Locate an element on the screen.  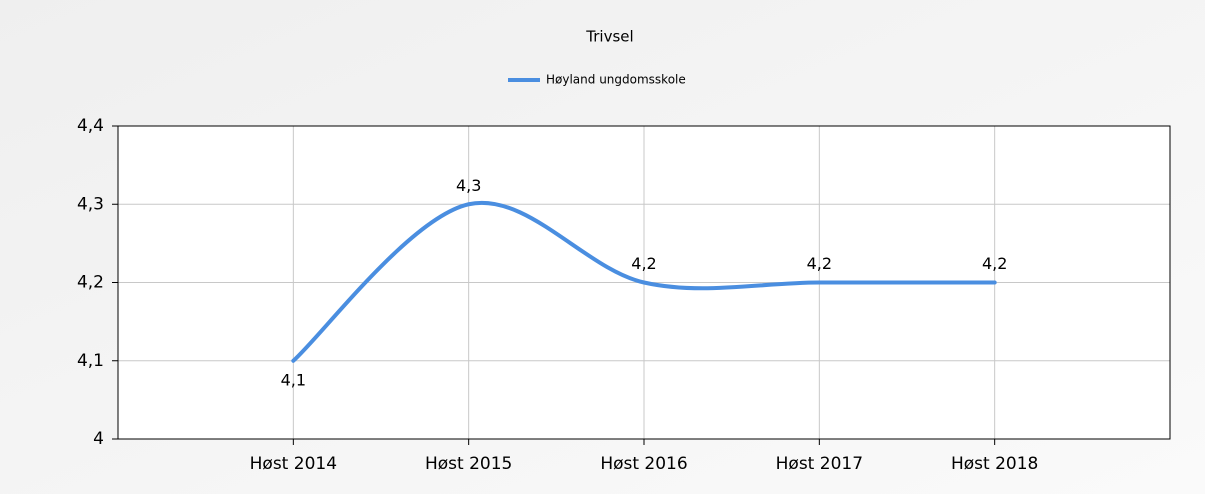
data-label: 4,1 is located at coordinates (293, 379).